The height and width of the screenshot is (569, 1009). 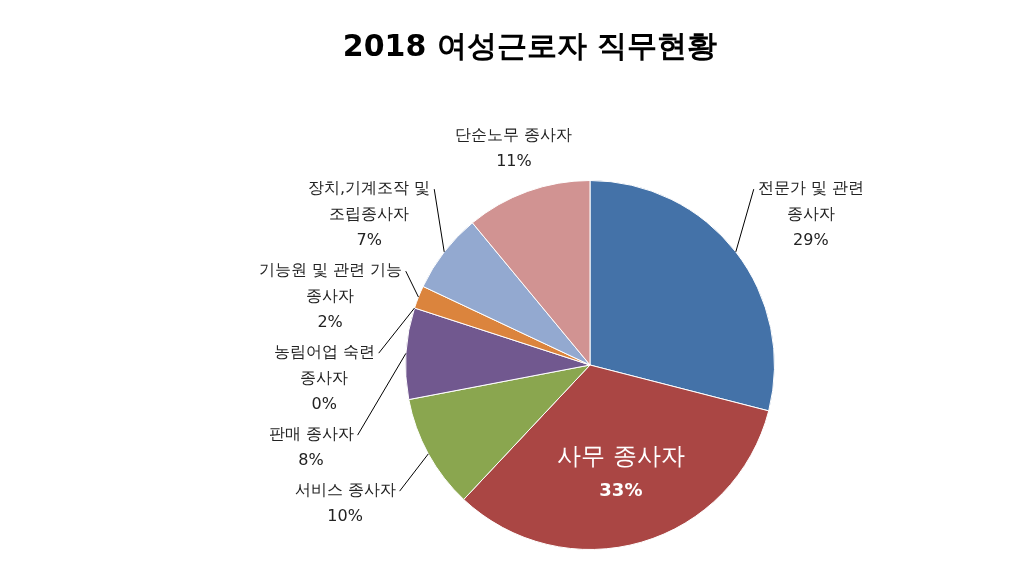 What do you see at coordinates (324, 365) in the screenshot?
I see `category-label: 농림어업 숙련 종사자` at bounding box center [324, 365].